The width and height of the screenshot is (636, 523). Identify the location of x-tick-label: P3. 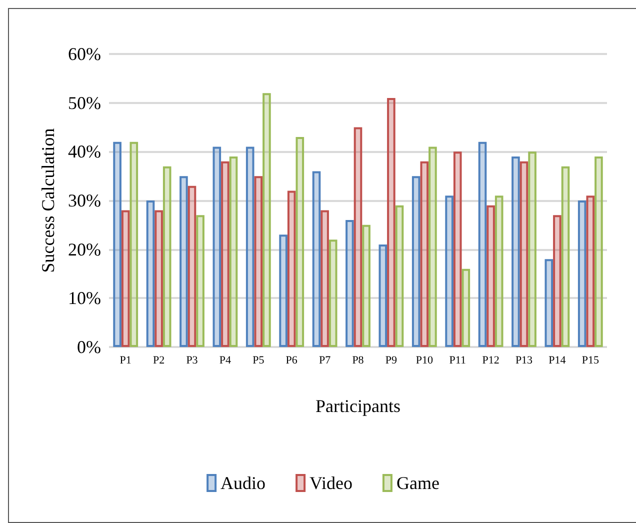
(192, 360).